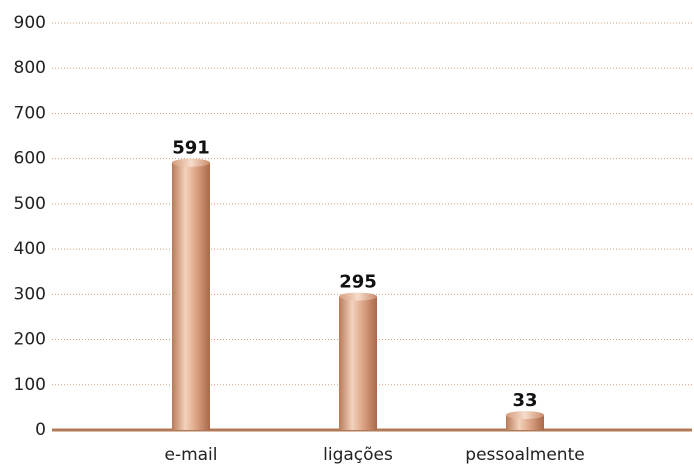  What do you see at coordinates (30, 159) in the screenshot?
I see `y-tick-label: 600` at bounding box center [30, 159].